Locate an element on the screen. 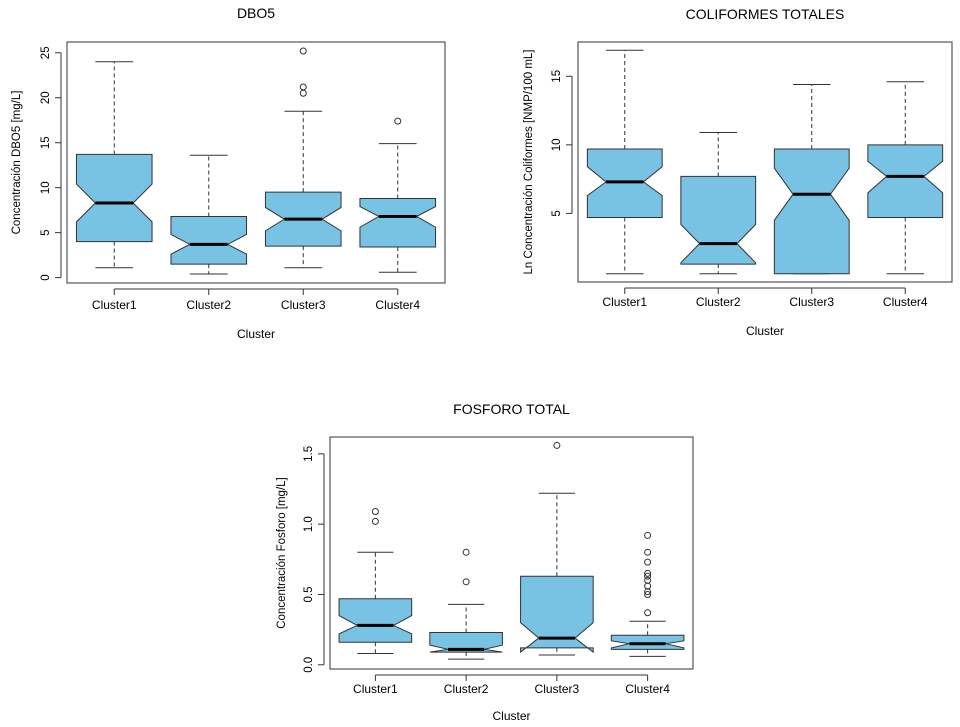 The width and height of the screenshot is (960, 727). y-tick-label: 0.5 is located at coordinates (309, 594).